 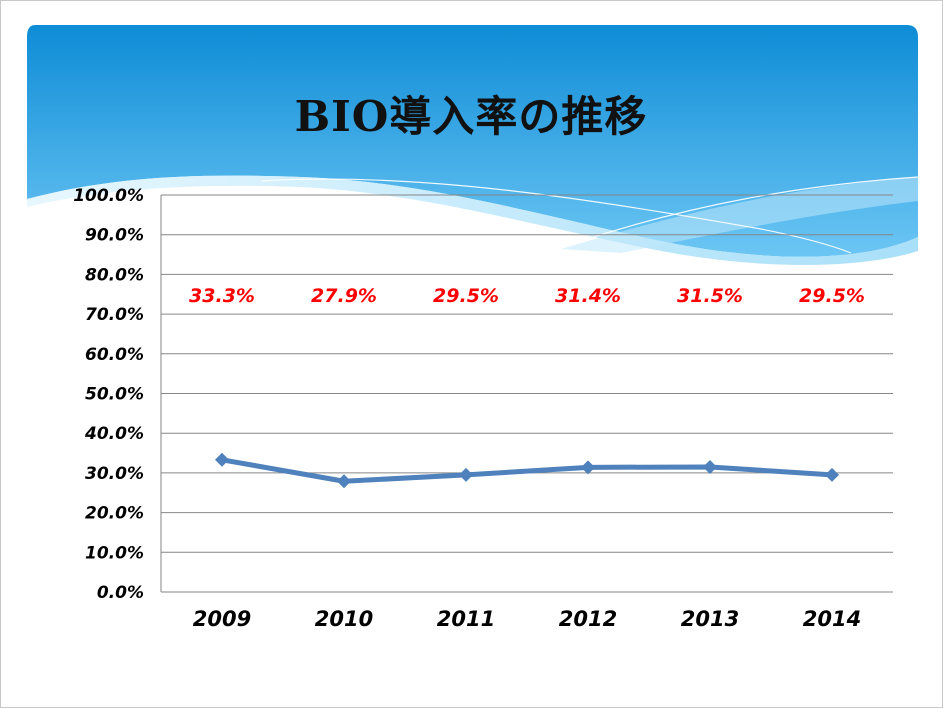 I want to click on data-label: 31.4%, so click(x=588, y=296).